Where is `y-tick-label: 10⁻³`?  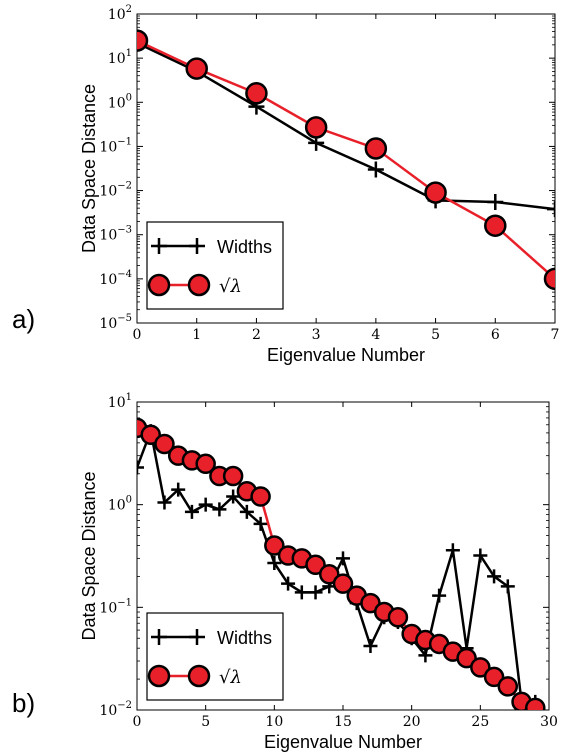 y-tick-label: 10⁻³ is located at coordinates (115, 234).